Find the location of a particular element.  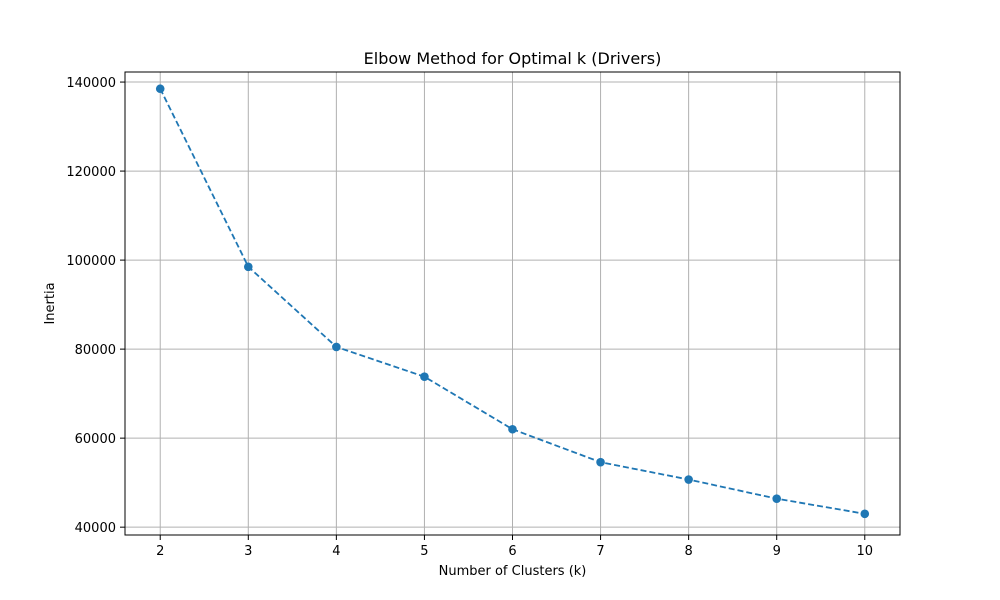

y-tick-label: 120000 is located at coordinates (91, 172).